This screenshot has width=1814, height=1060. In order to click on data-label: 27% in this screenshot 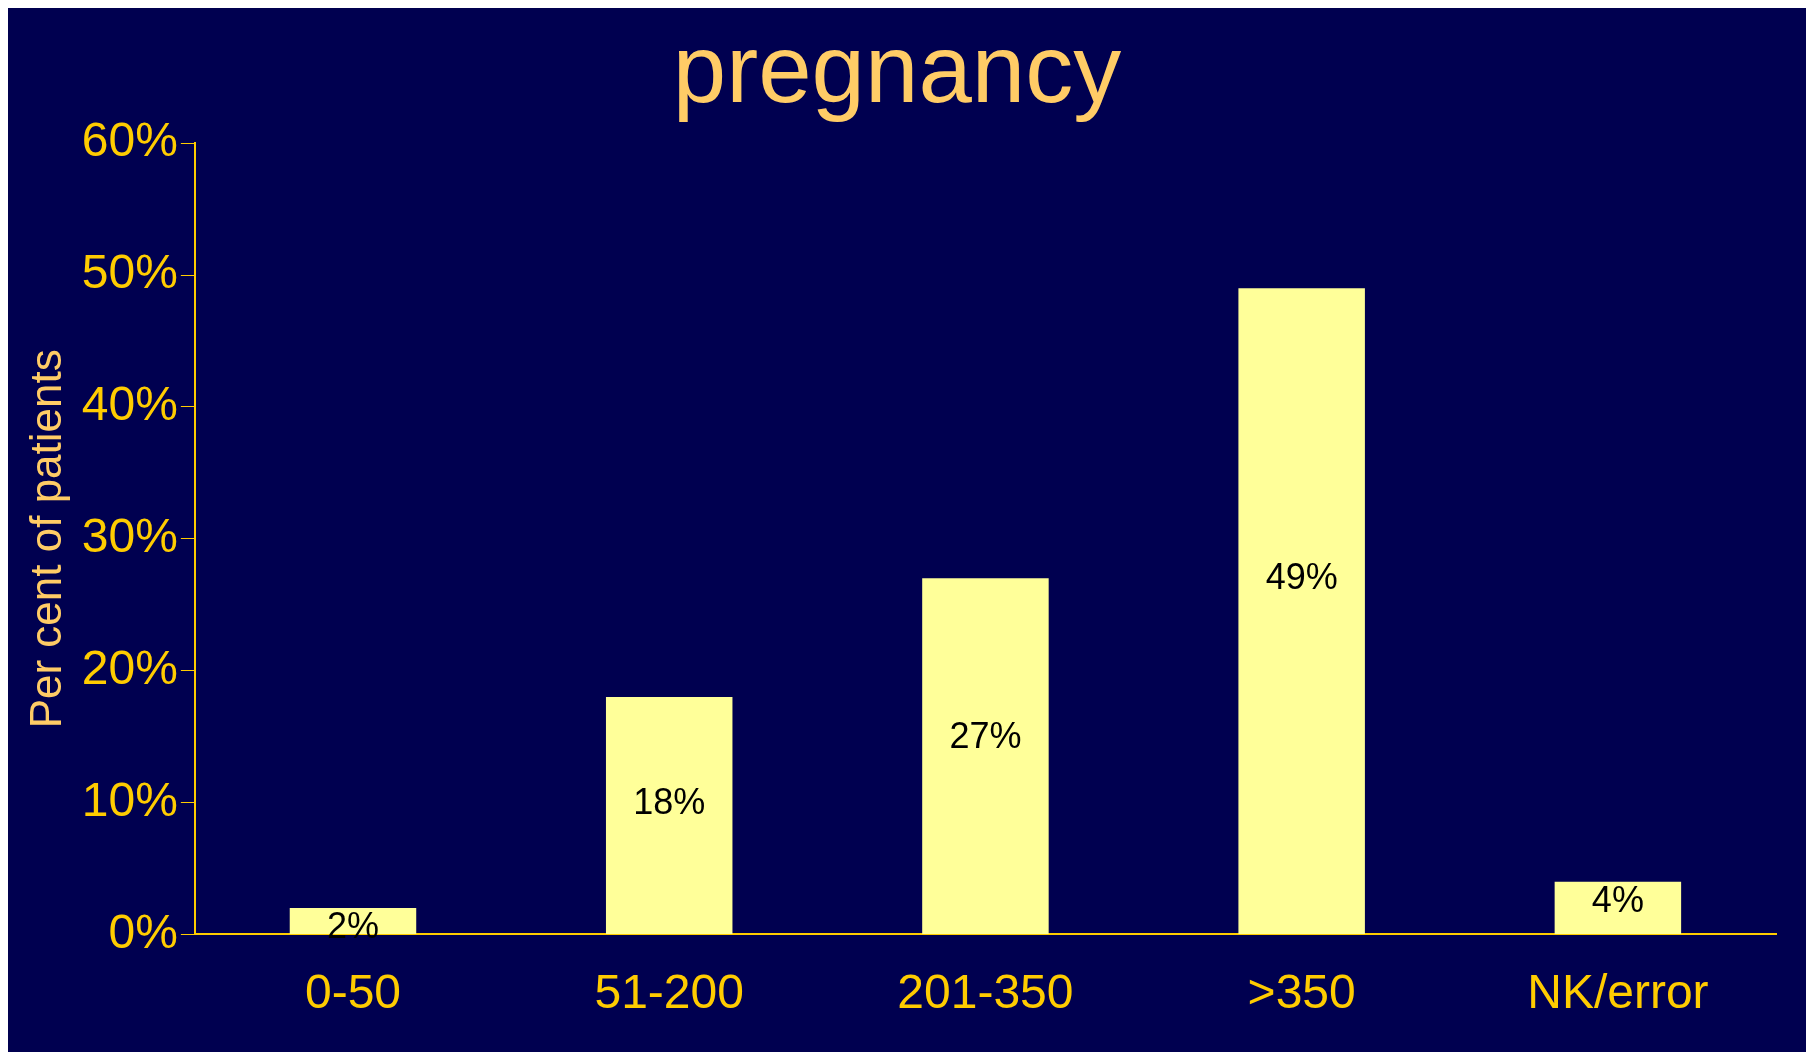, I will do `click(985, 736)`.